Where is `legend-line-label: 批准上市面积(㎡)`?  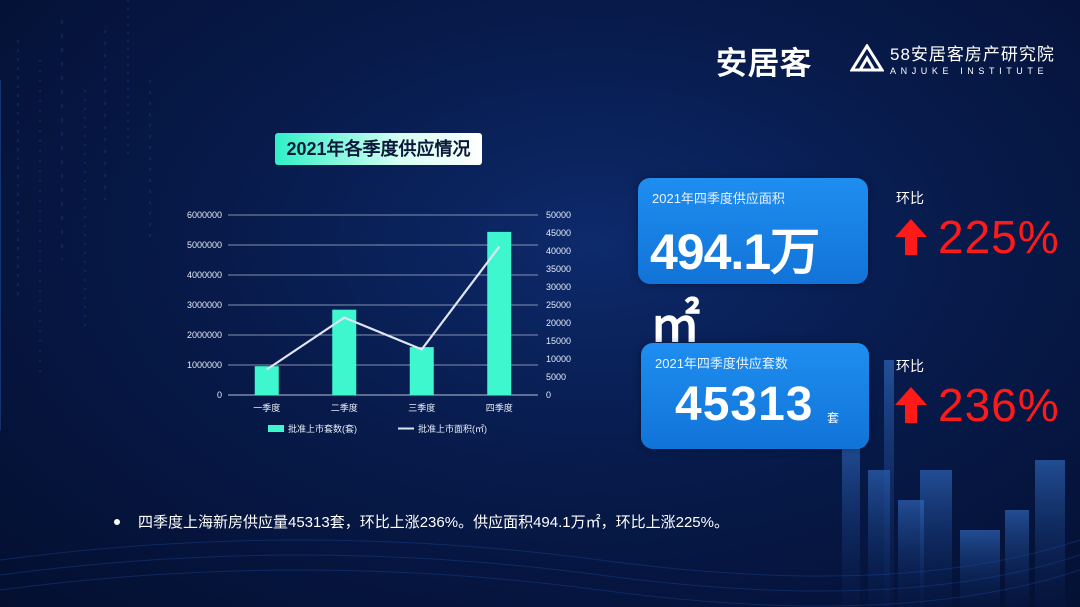 legend-line-label: 批准上市面积(㎡) is located at coordinates (452, 428).